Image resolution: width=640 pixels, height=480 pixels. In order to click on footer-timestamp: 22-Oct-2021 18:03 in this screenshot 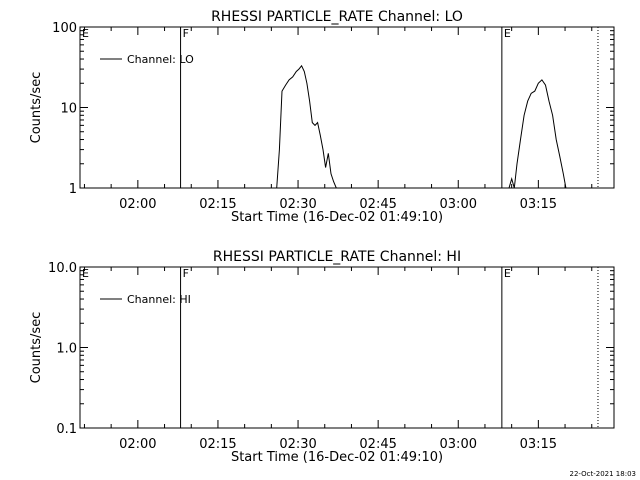, I will do `click(603, 474)`.